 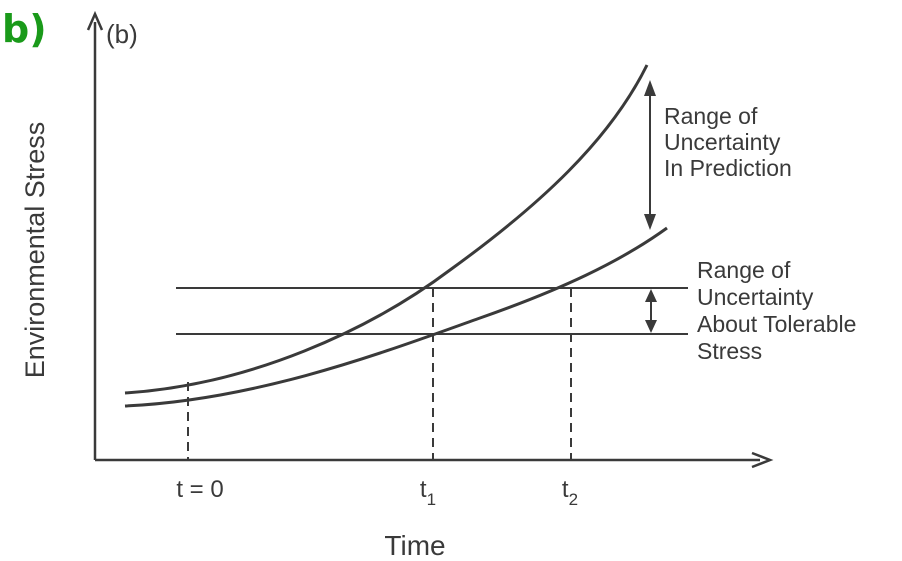 I want to click on y-axis-arrowhead, so click(x=95, y=20).